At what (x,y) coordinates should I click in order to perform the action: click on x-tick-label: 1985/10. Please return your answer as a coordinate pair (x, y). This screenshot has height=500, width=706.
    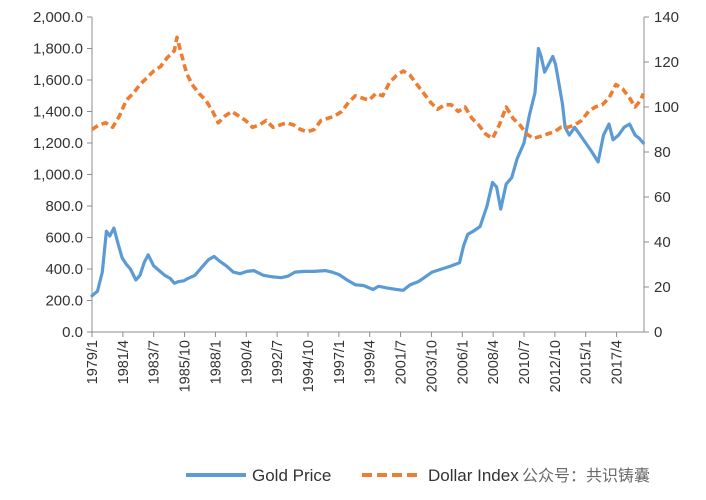
    Looking at the image, I should click on (186, 366).